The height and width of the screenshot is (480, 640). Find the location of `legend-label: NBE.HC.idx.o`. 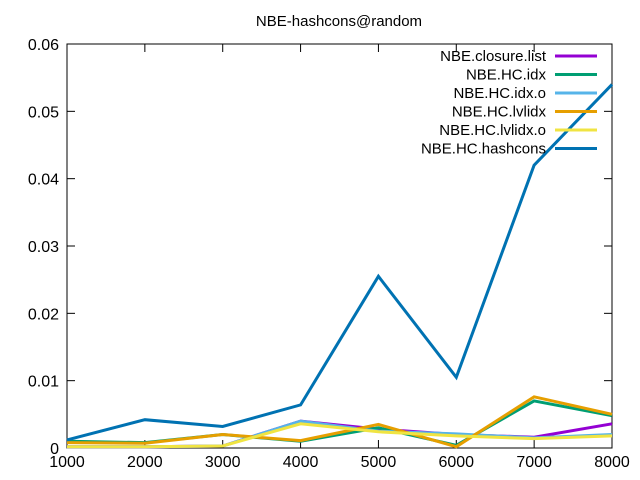

legend-label: NBE.HC.idx.o is located at coordinates (499, 93).